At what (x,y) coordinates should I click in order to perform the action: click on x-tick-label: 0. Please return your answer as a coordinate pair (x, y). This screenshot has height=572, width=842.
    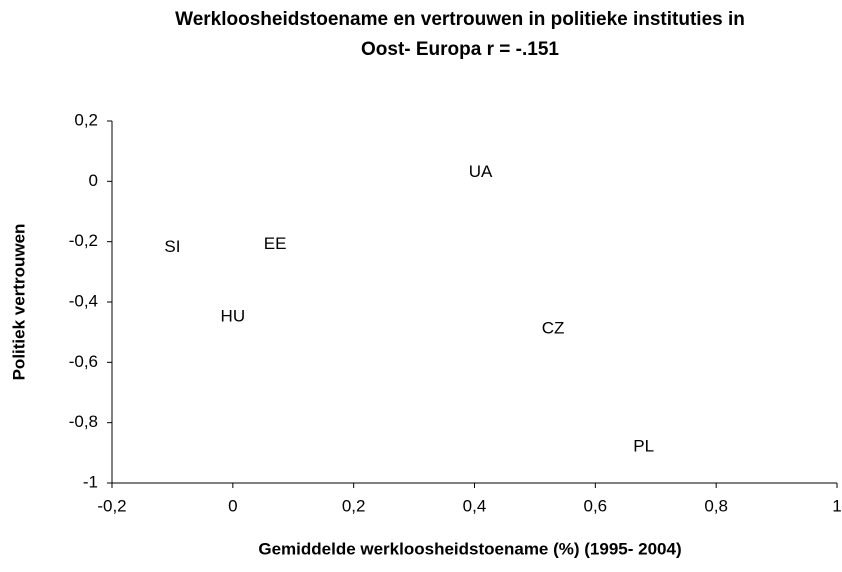
    Looking at the image, I should click on (232, 505).